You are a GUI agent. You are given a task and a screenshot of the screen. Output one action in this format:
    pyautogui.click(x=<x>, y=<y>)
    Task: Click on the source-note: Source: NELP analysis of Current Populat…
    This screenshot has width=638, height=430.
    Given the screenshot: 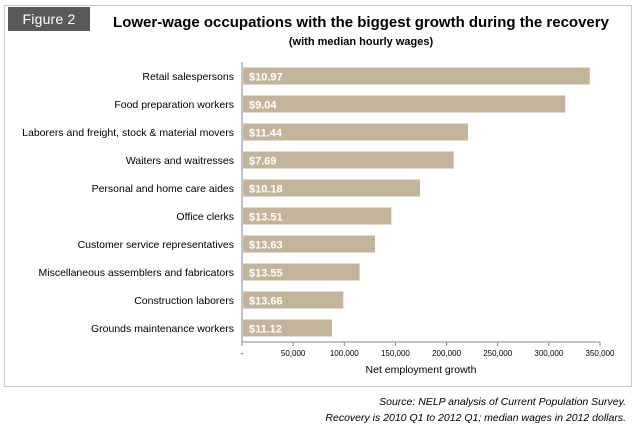 What is the action you would take?
    pyautogui.click(x=475, y=410)
    